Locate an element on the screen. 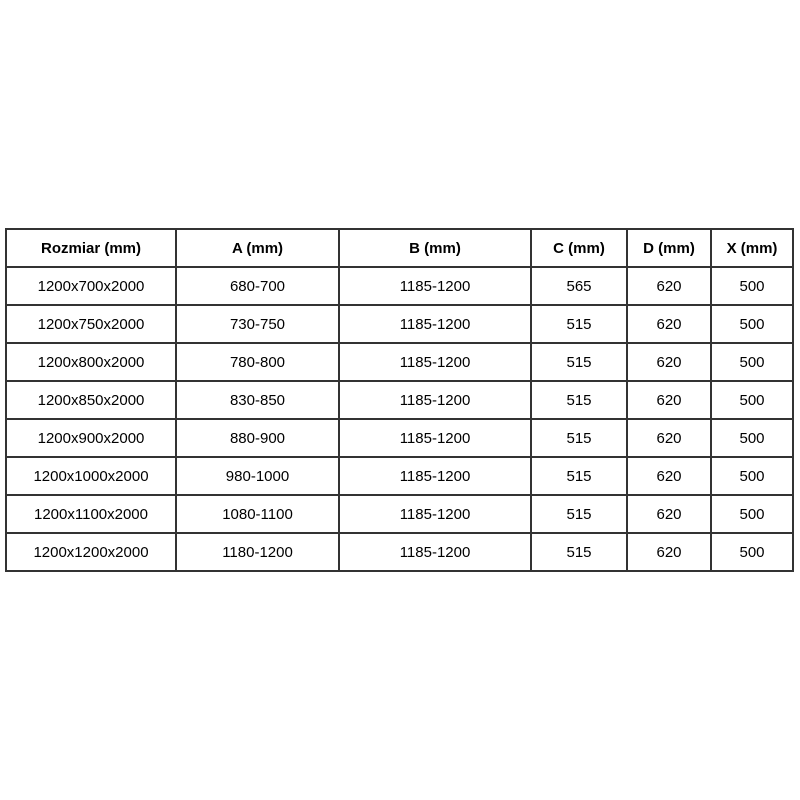 This screenshot has height=800, width=800. table-cell: 830-850 is located at coordinates (257, 400).